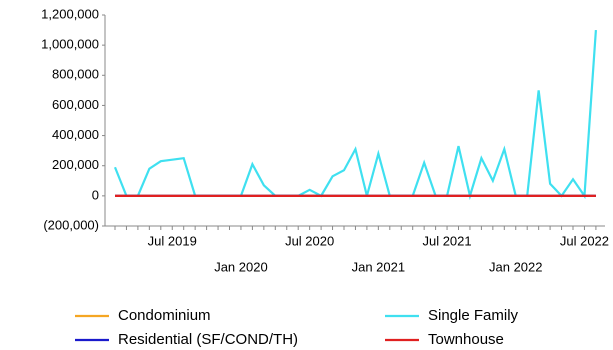 The height and width of the screenshot is (350, 613). I want to click on x-tick-label: Jan 2021, so click(379, 266).